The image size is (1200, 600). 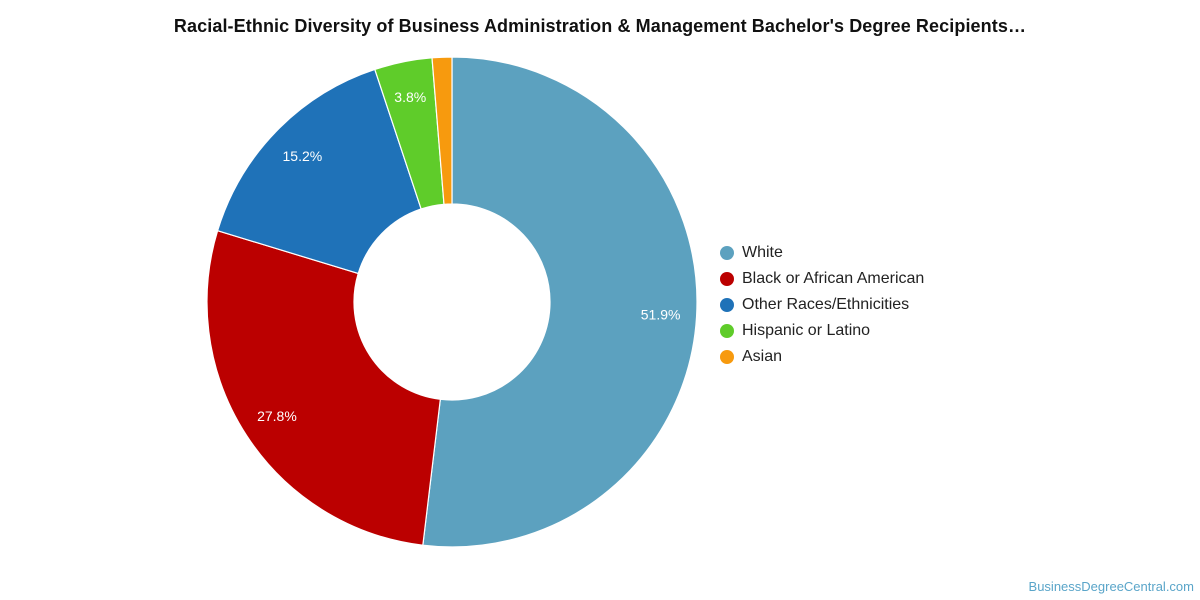 What do you see at coordinates (762, 356) in the screenshot?
I see `legend-label-asian: Asian` at bounding box center [762, 356].